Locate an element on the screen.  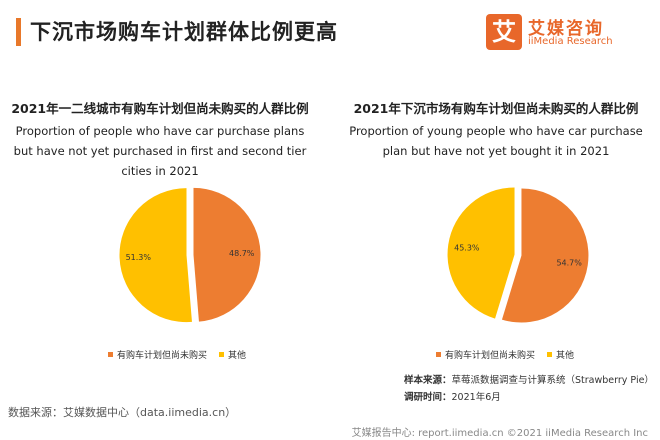
sample-source-label: 样本来源： is located at coordinates (428, 380).